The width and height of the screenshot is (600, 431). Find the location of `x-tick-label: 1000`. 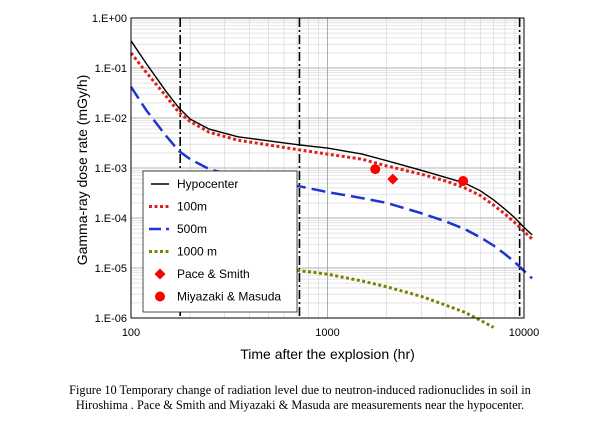

x-tick-label: 1000 is located at coordinates (327, 333).